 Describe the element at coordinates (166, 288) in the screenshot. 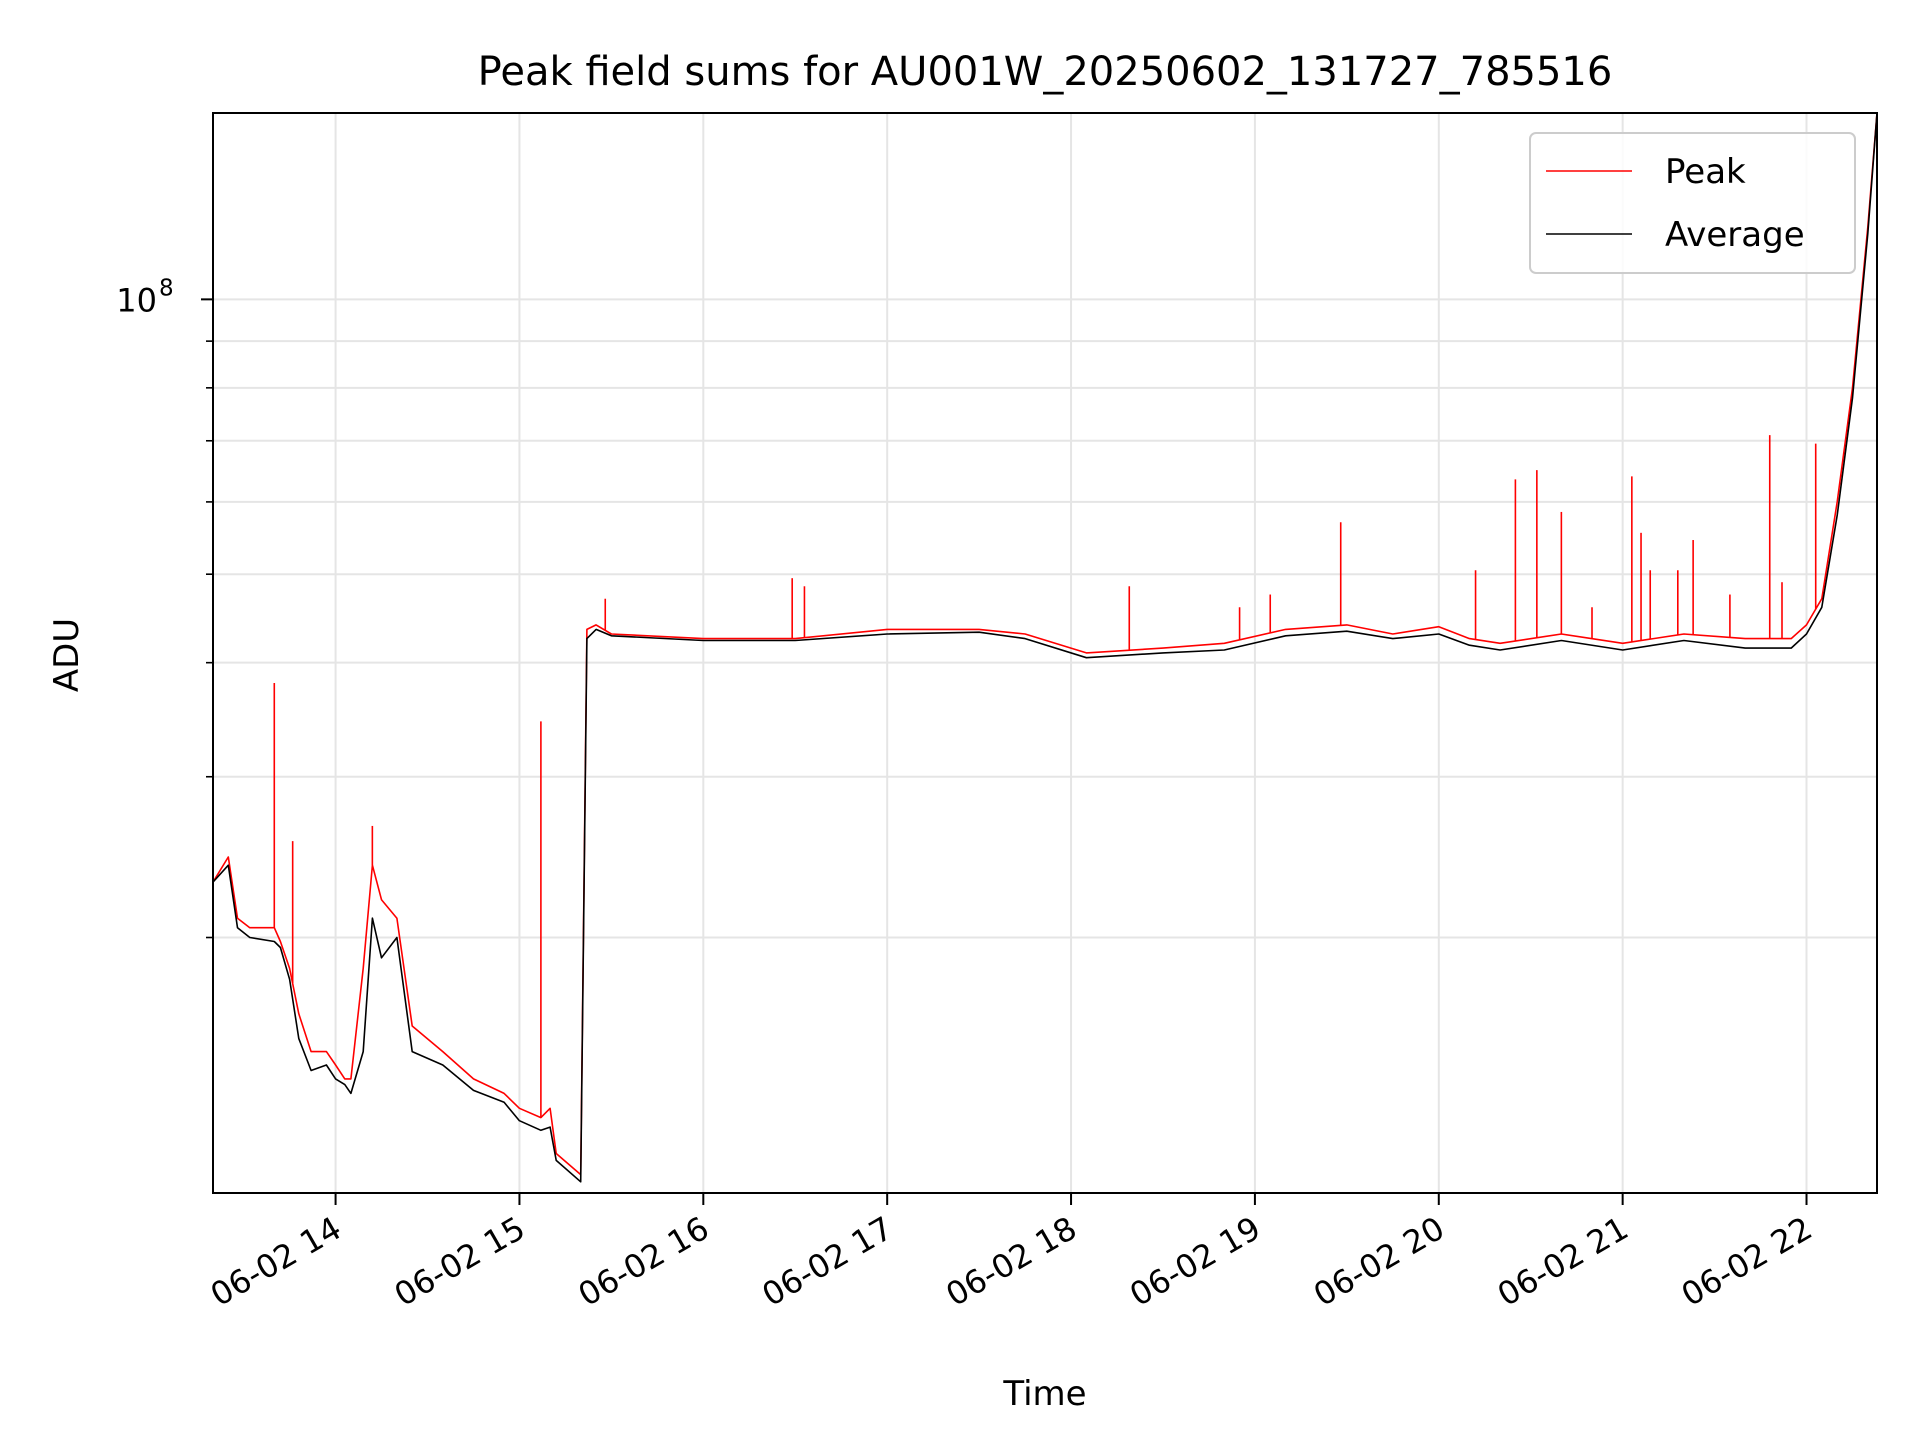

I see `y-tick-label-exponent: 8` at that location.